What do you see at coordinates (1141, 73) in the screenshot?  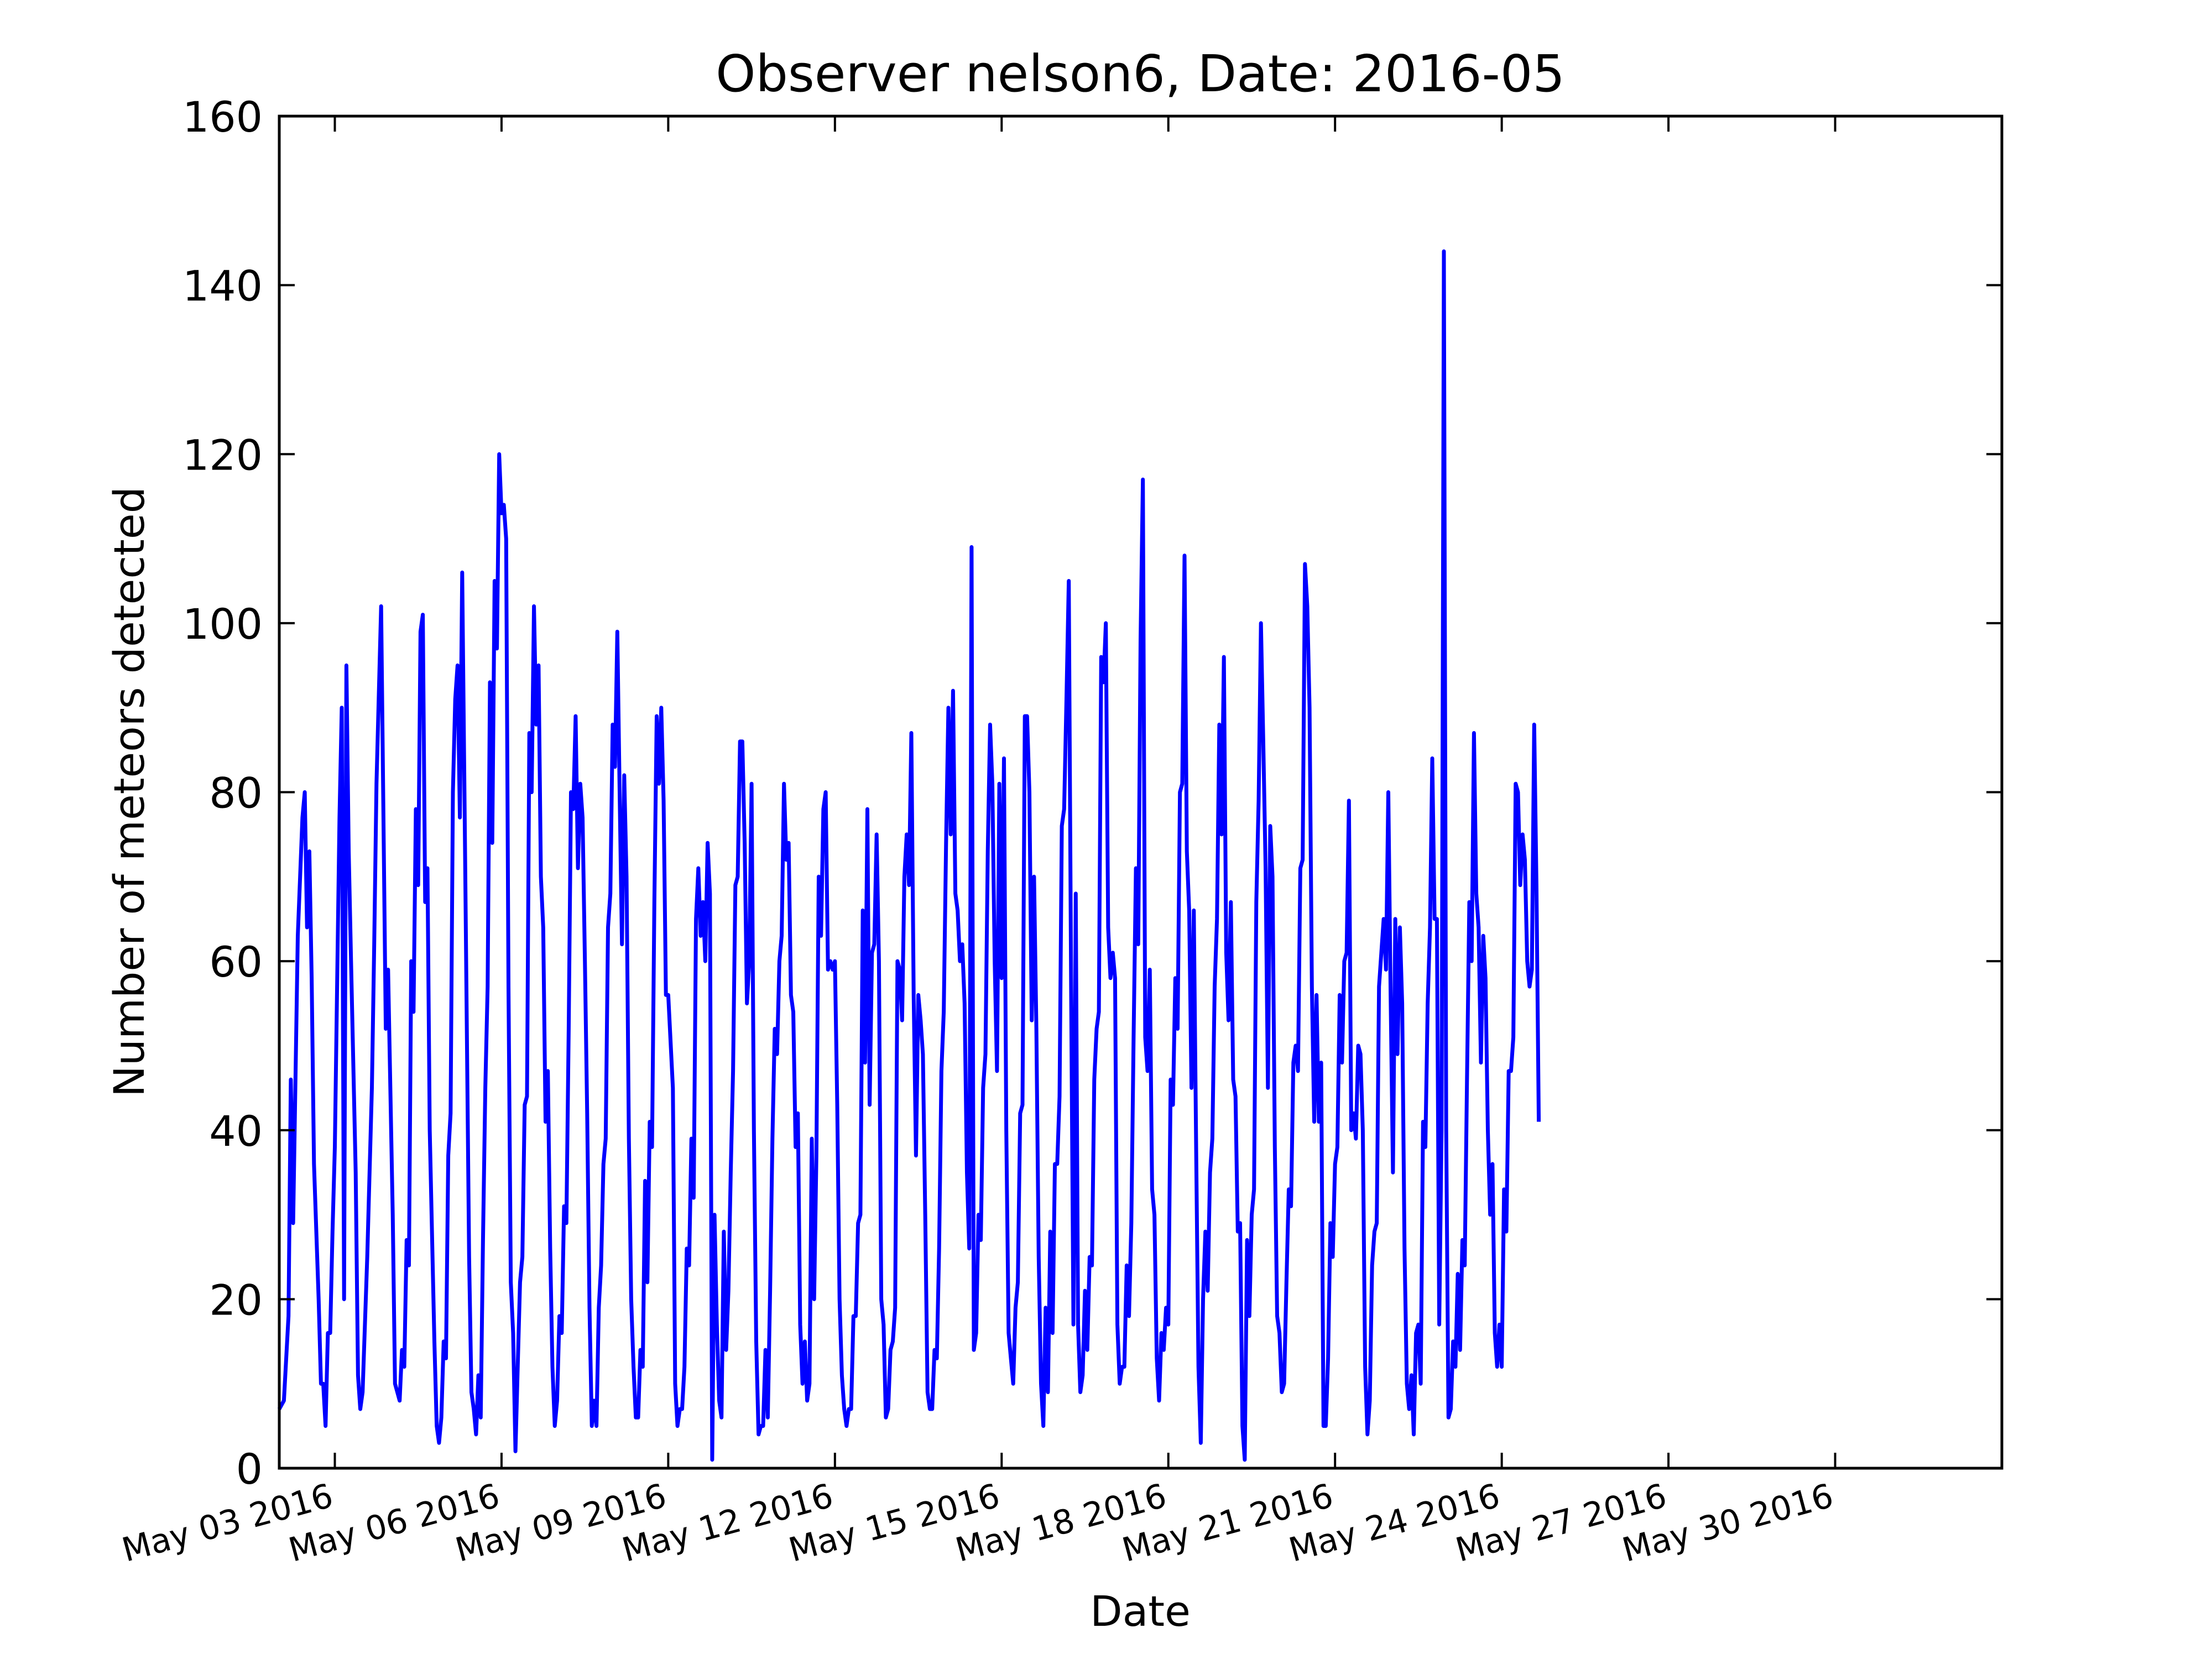 I see `chart-title: Observer nelson6, Date: 2016-05` at bounding box center [1141, 73].